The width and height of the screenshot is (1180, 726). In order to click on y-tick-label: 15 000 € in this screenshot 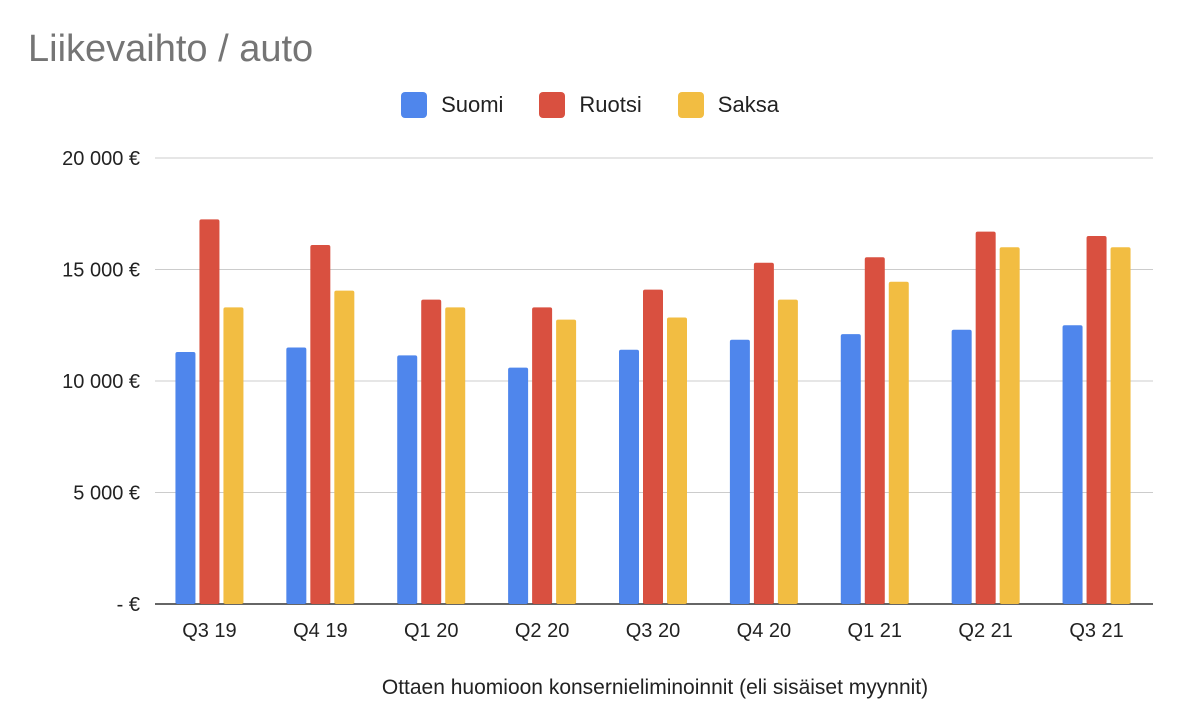, I will do `click(101, 271)`.